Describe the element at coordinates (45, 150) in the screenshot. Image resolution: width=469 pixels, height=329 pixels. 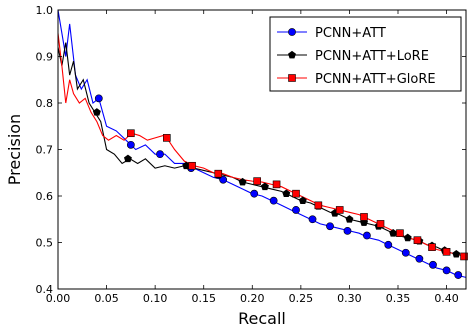
I see `y-tick-label: 0.7` at that location.